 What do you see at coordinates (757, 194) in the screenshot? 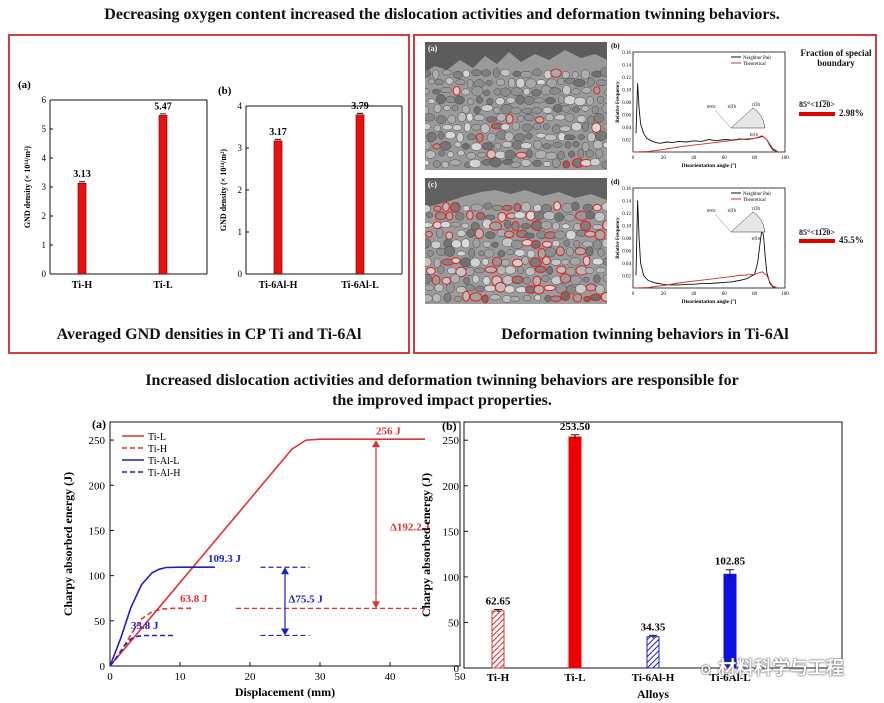
I see `legend-label: Neighbor Pair` at bounding box center [757, 194].